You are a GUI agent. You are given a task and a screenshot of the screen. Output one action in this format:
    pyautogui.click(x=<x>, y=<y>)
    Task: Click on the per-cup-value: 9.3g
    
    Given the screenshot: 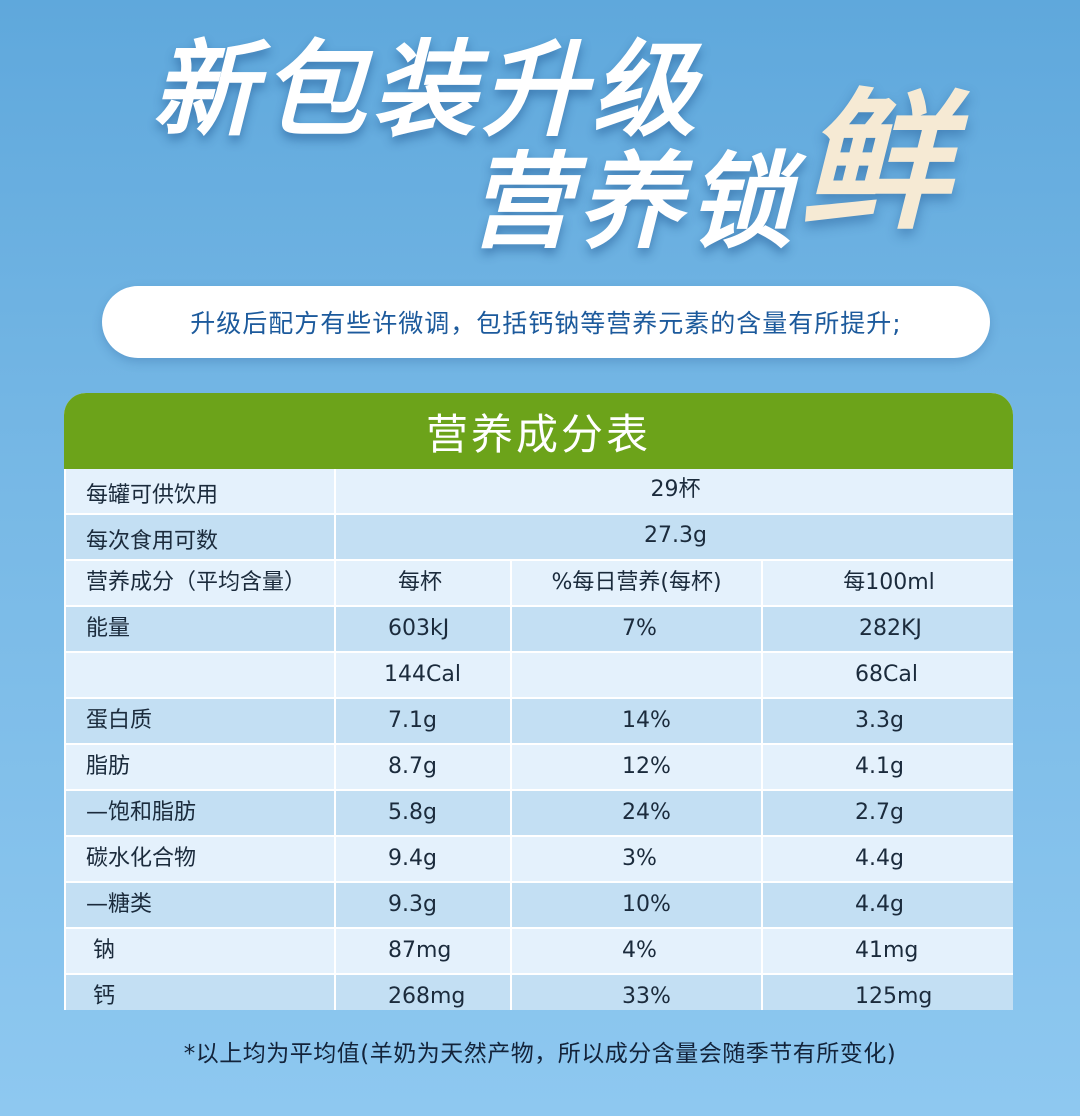 What is the action you would take?
    pyautogui.click(x=423, y=905)
    